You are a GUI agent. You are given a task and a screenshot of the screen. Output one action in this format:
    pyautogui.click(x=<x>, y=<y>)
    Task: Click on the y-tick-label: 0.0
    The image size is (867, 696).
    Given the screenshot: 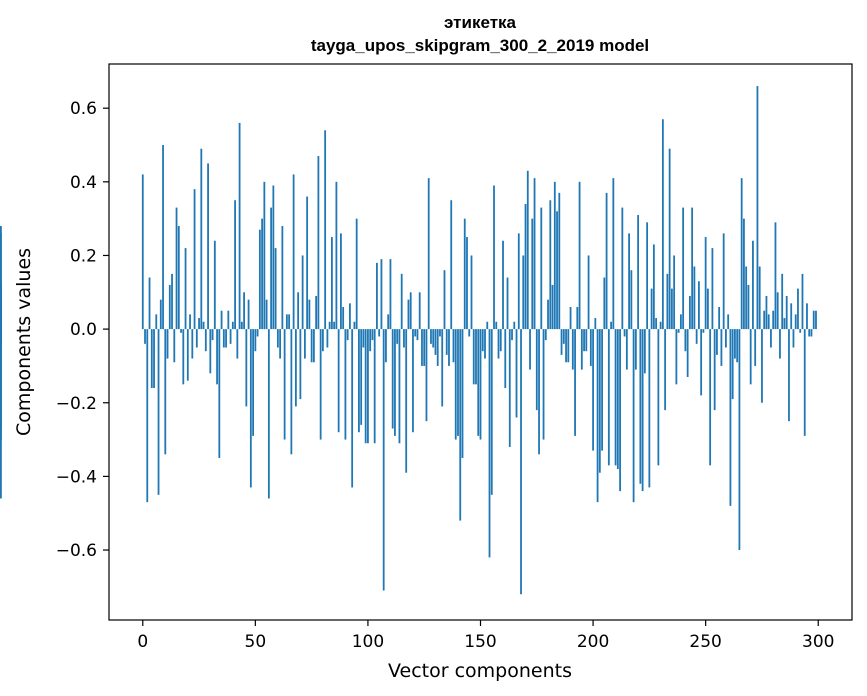 What is the action you would take?
    pyautogui.click(x=83, y=330)
    